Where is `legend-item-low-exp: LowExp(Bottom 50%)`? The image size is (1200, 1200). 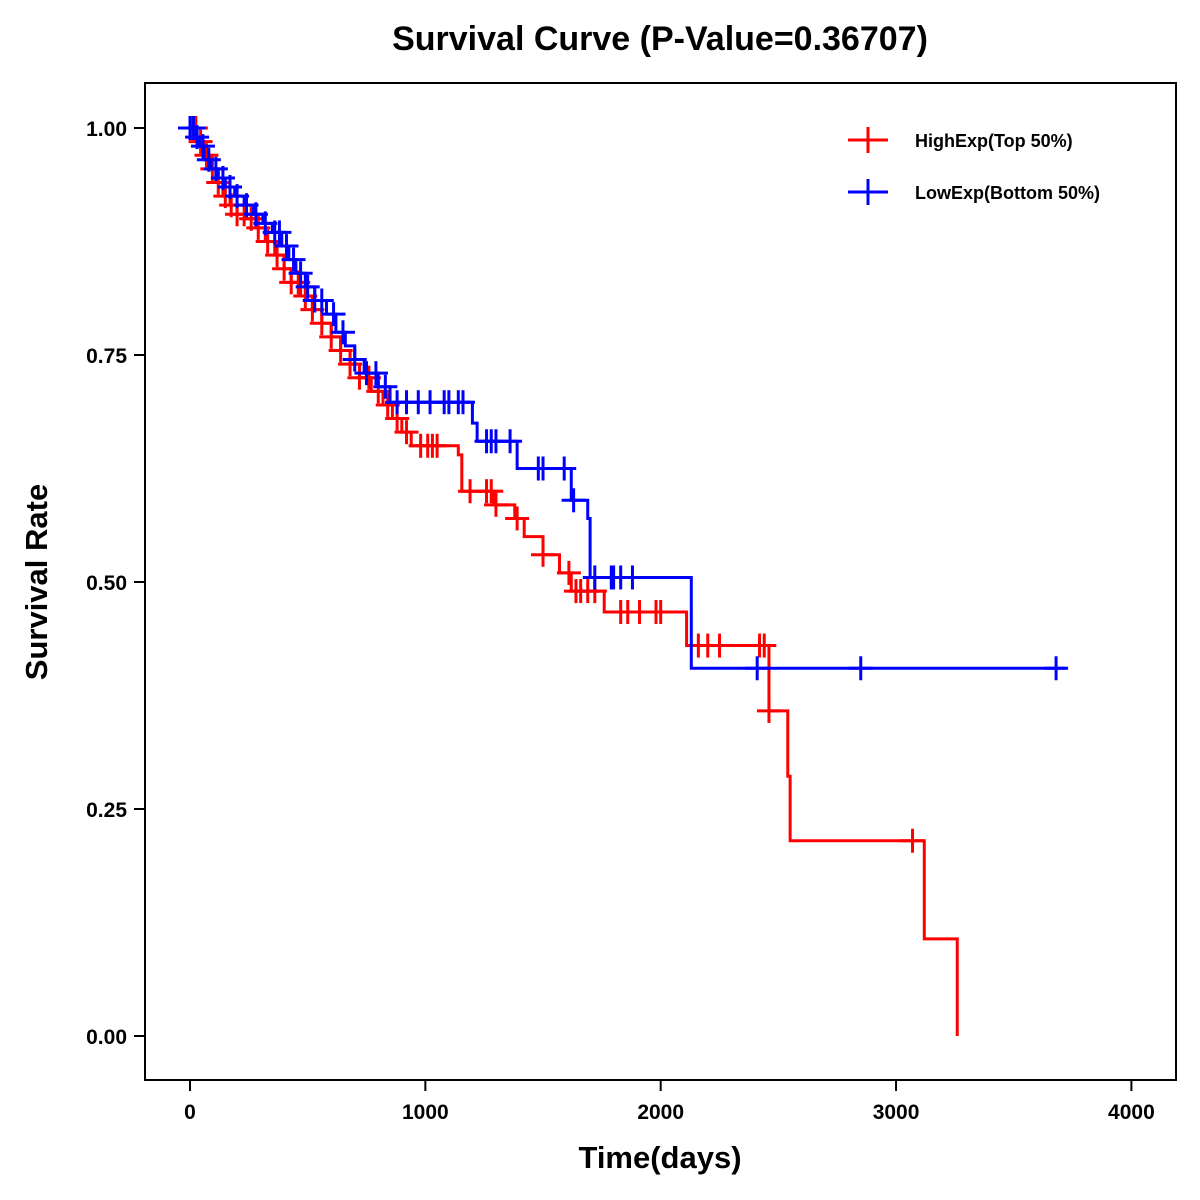 legend-item-low-exp: LowExp(Bottom 50%) is located at coordinates (974, 192).